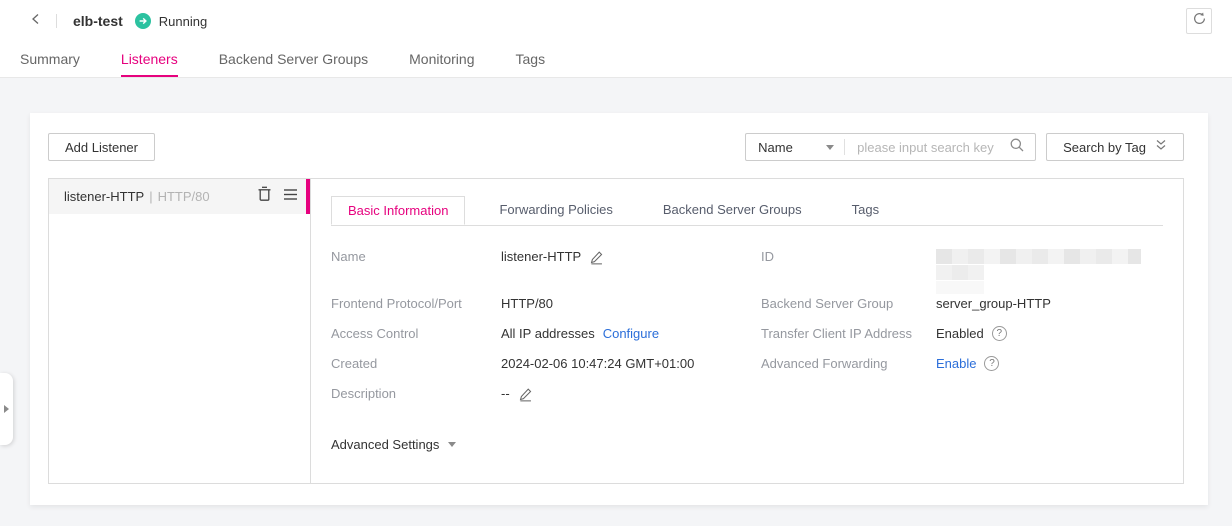  What do you see at coordinates (505, 393) in the screenshot?
I see `description-value: --` at bounding box center [505, 393].